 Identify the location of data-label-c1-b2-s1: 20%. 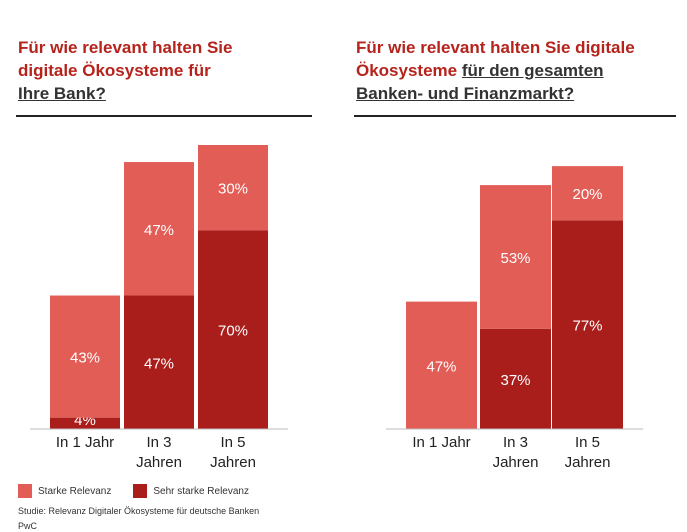
(587, 194).